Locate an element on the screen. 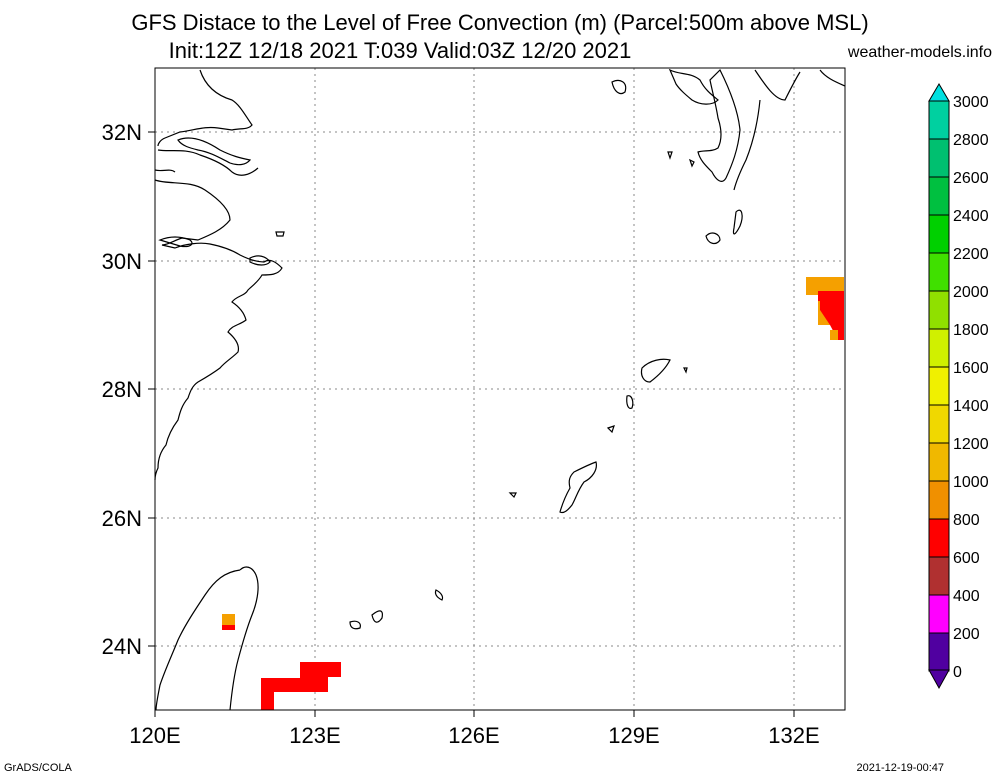 Image resolution: width=1000 pixels, height=779 pixels. lat-label-24n: 24N is located at coordinates (122, 646).